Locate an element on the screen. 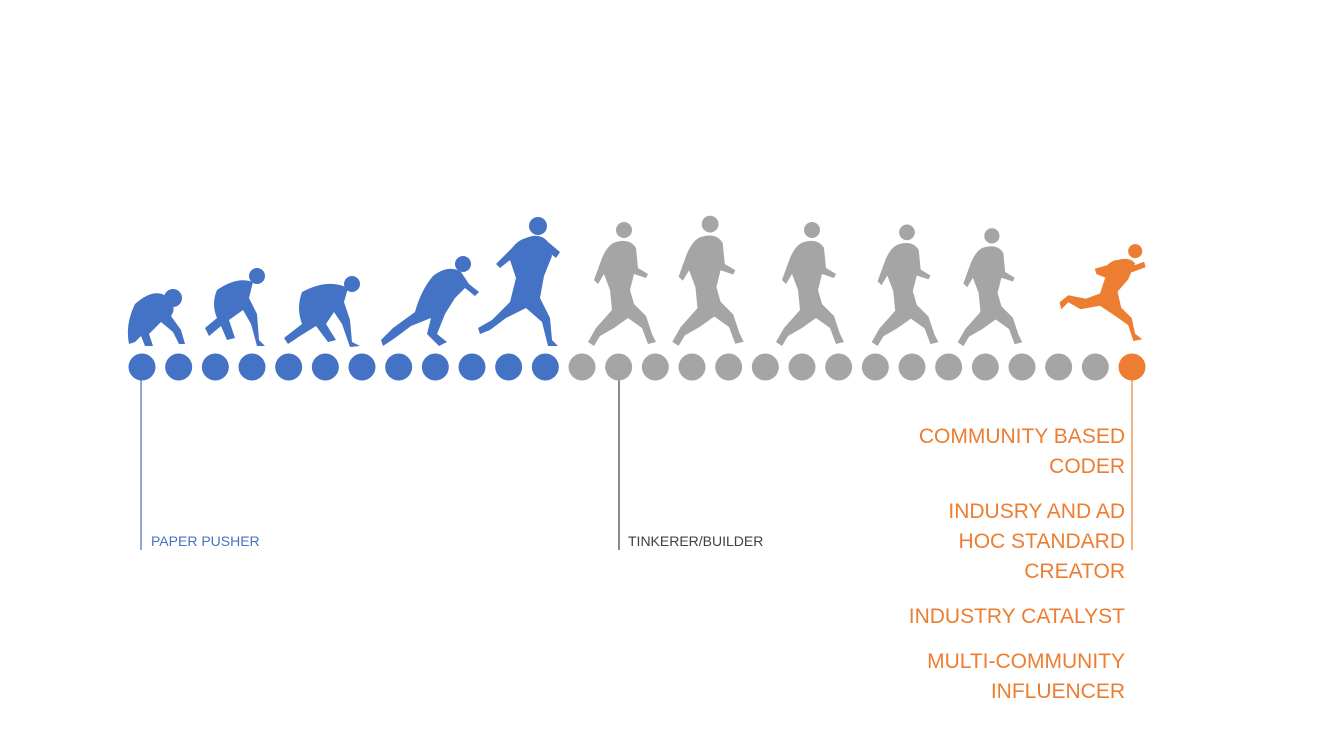 This screenshot has height=750, width=1333. top-level-milestone: INDUSTRY CATALYST is located at coordinates (1016, 616).